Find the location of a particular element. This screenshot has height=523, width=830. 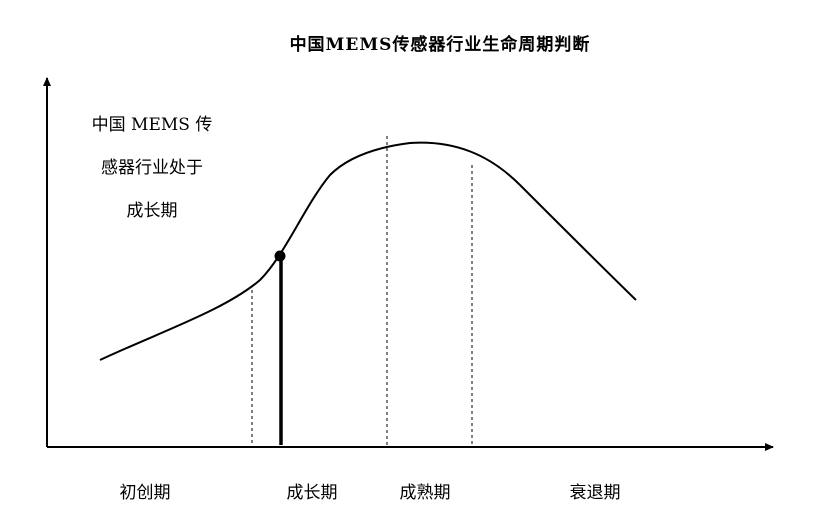

stage-label-startup: 初创期 is located at coordinates (145, 493).